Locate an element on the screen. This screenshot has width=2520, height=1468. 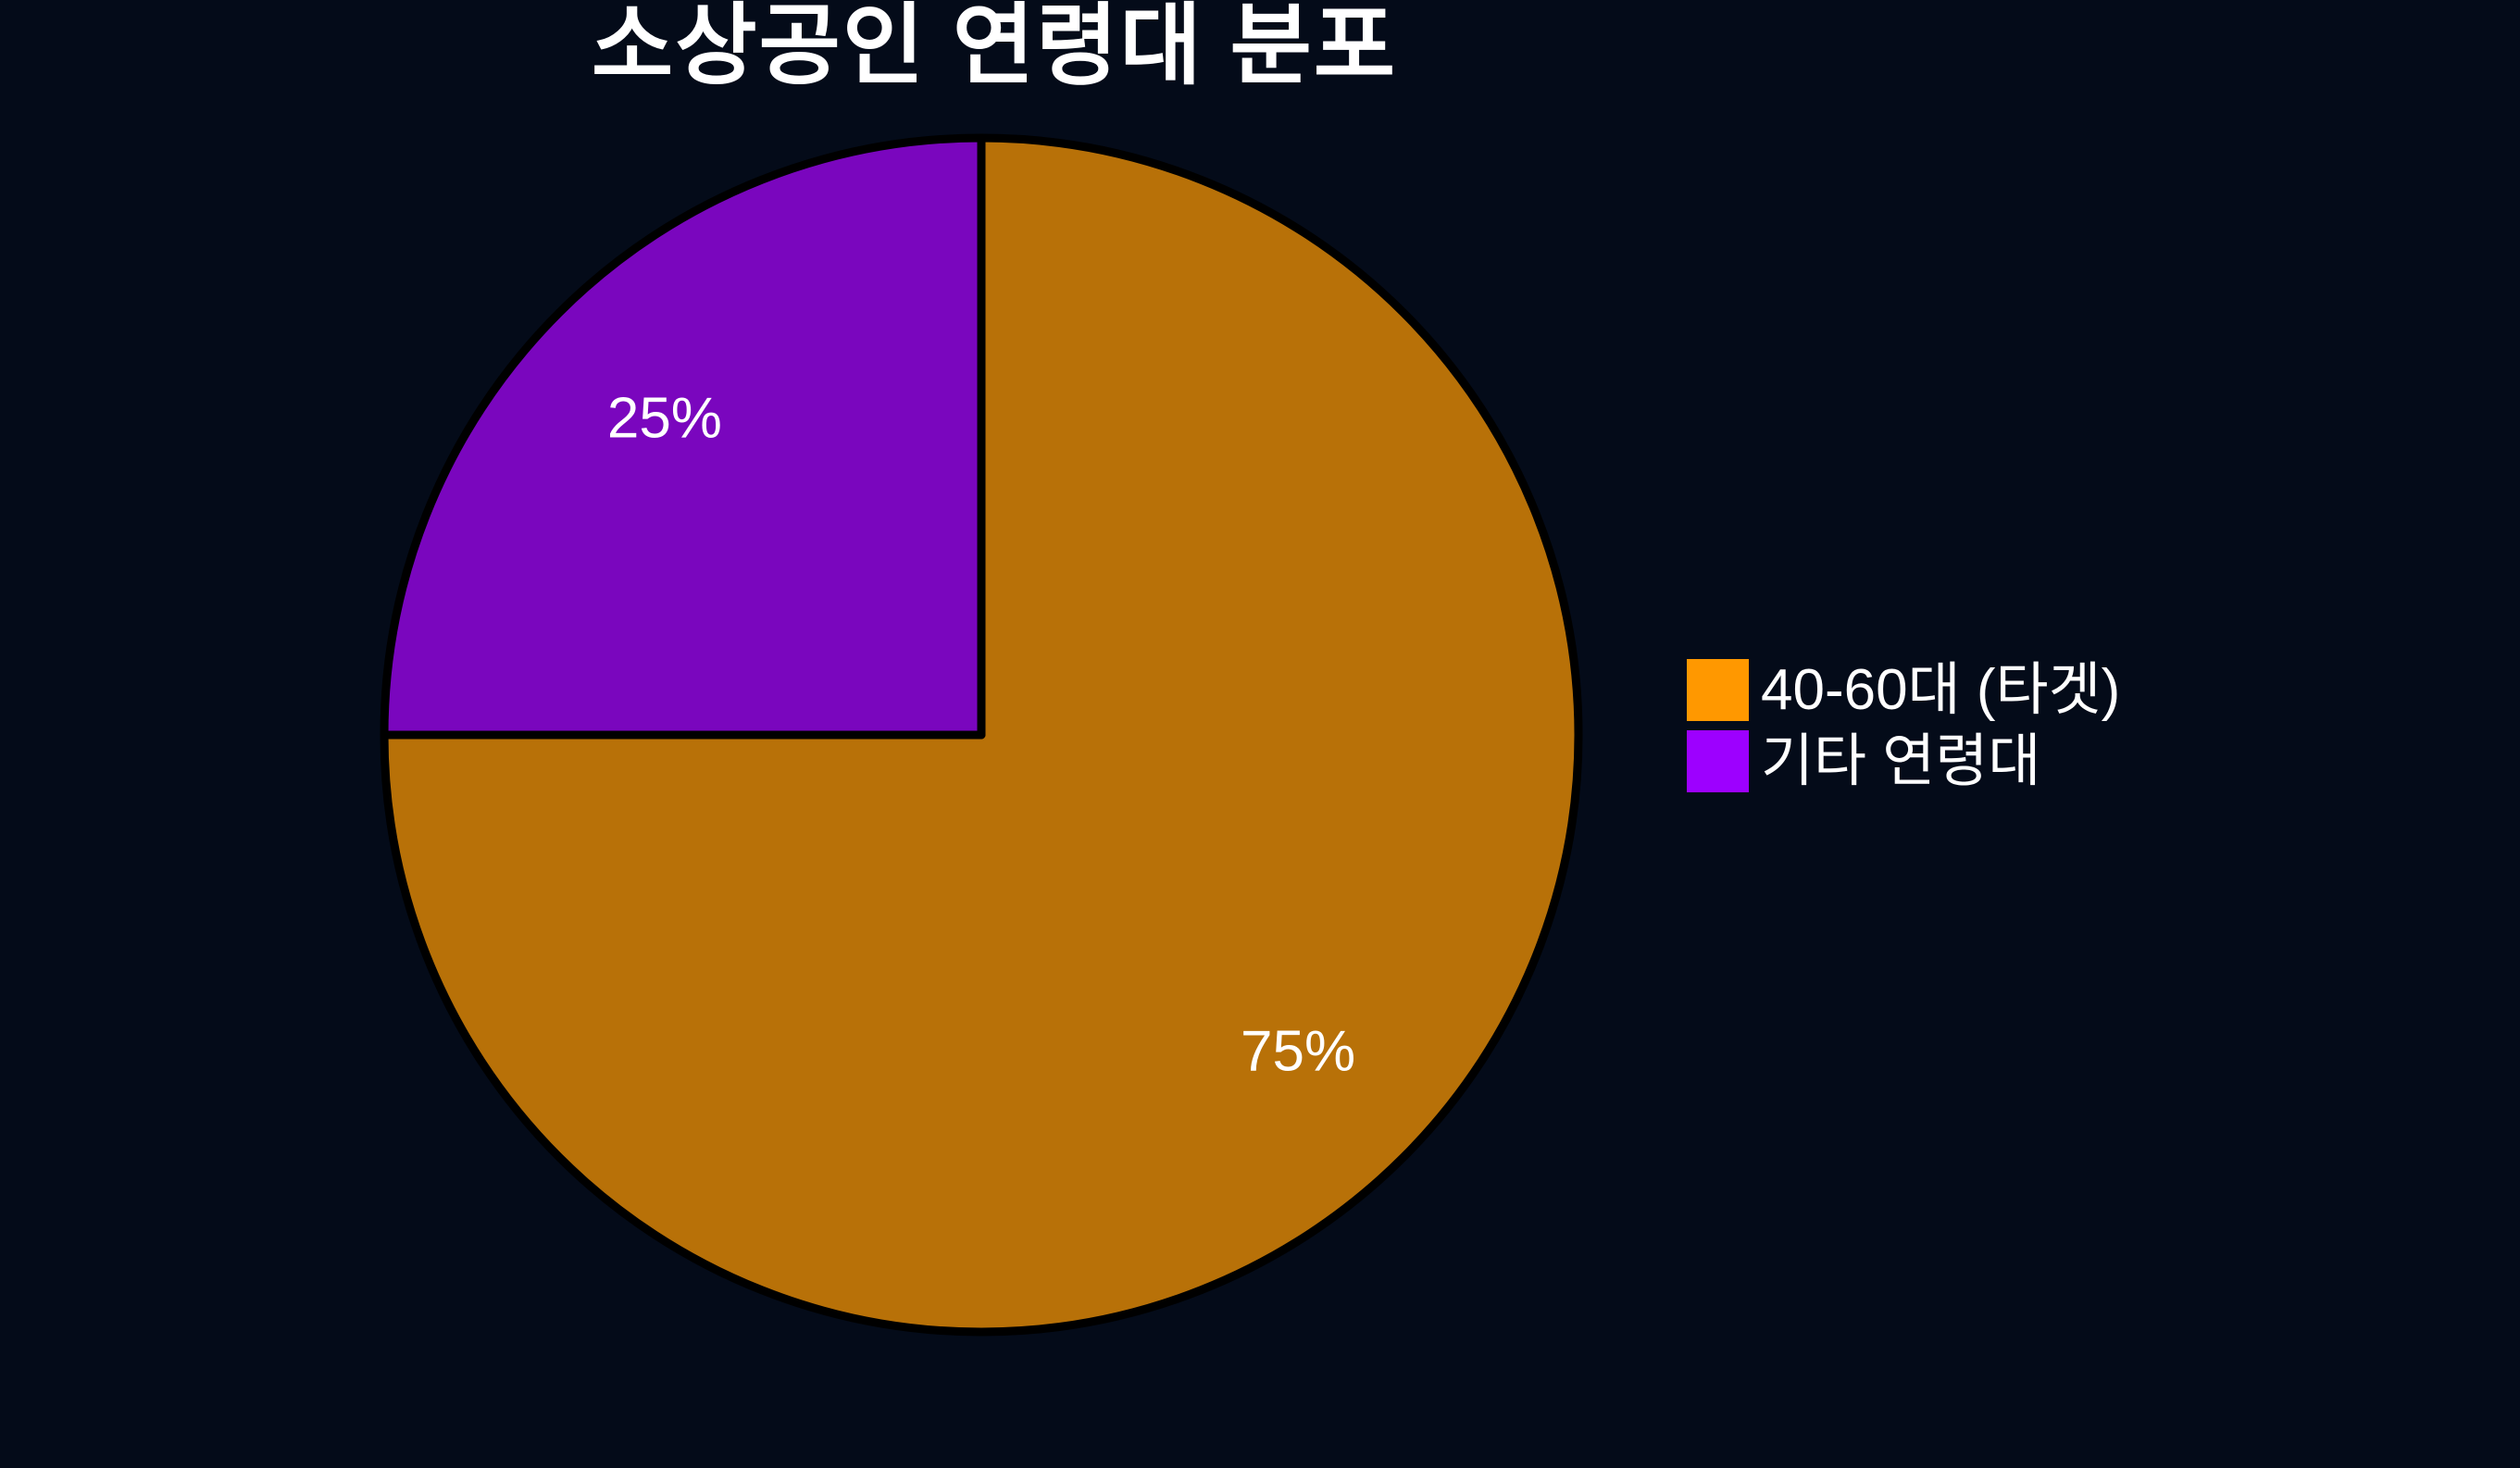
chart-title: 소상공인 연령대 분포 is located at coordinates (994, 47).